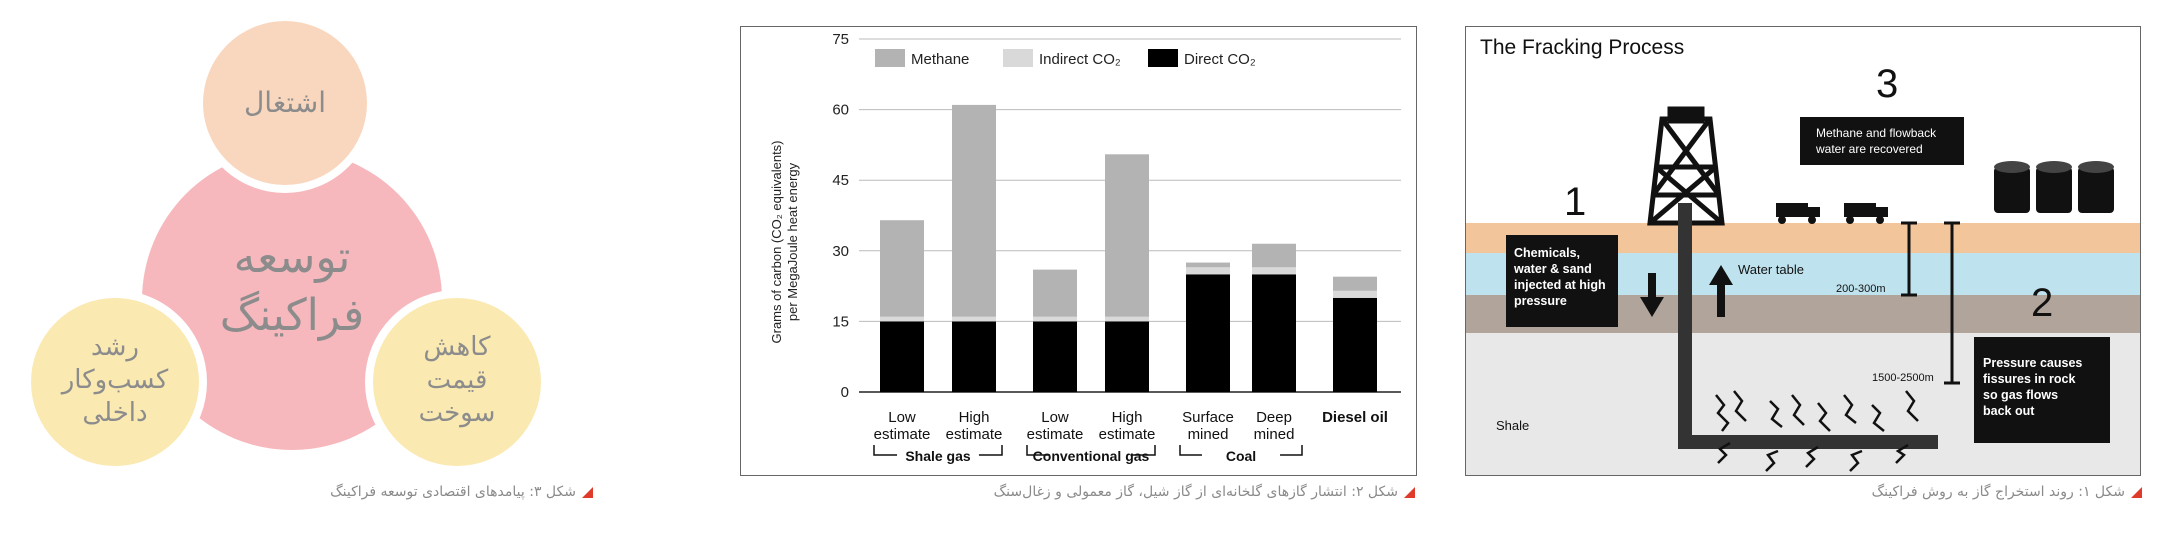 Image resolution: width=2160 pixels, height=537 pixels. What do you see at coordinates (1080, 59) in the screenshot?
I see `chart-legend-label: Indirect CO₂` at bounding box center [1080, 59].